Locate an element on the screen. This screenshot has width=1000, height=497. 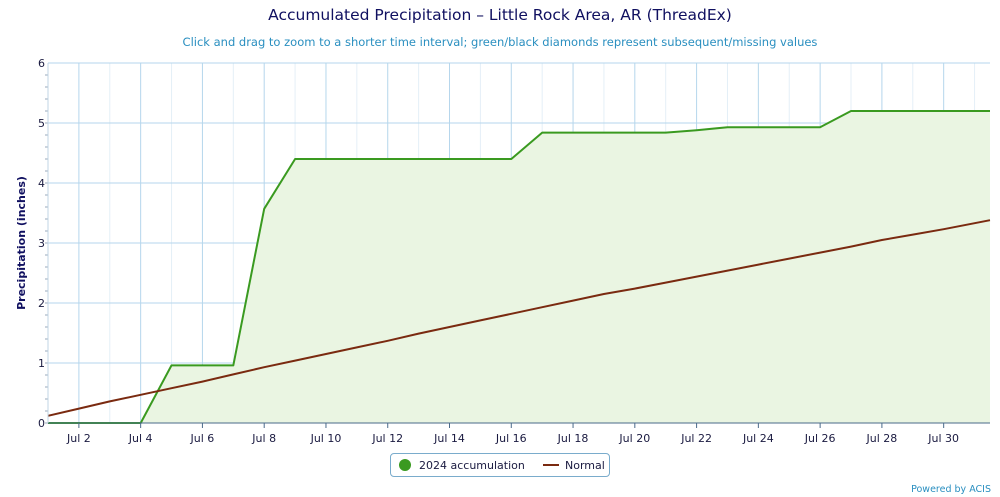
x-tick-label: Jul 18 is located at coordinates (573, 438).